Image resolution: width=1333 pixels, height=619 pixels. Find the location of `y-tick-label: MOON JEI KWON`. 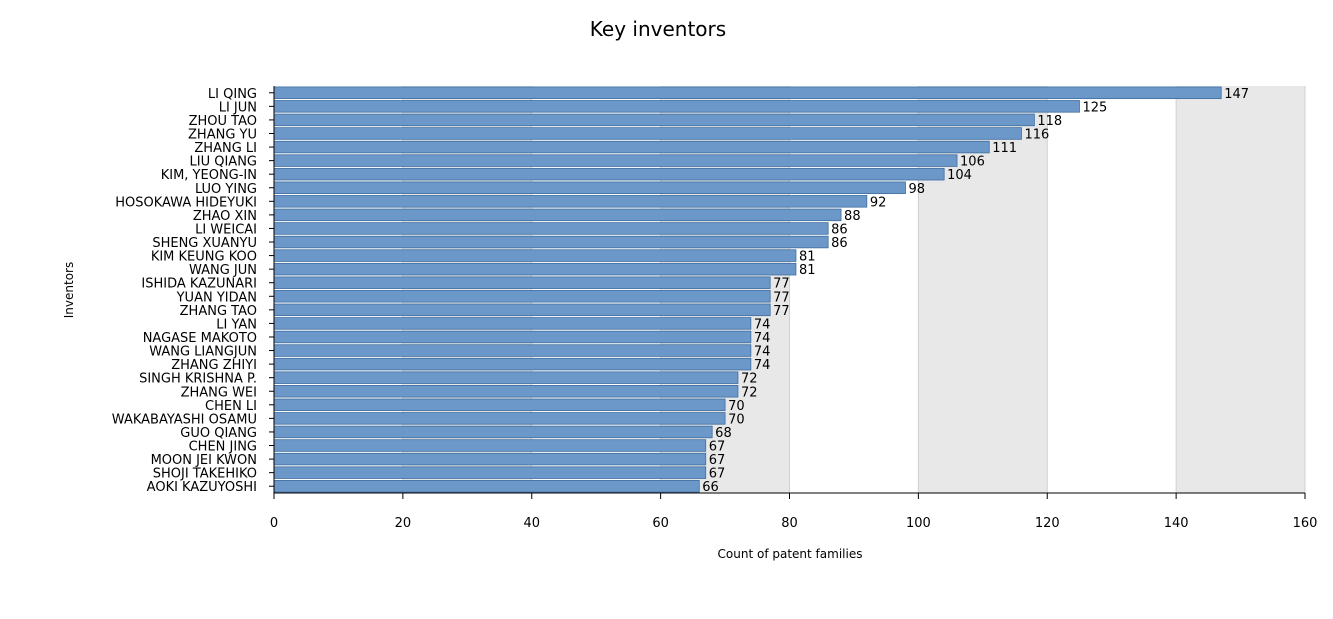

y-tick-label: MOON JEI KWON is located at coordinates (204, 460).